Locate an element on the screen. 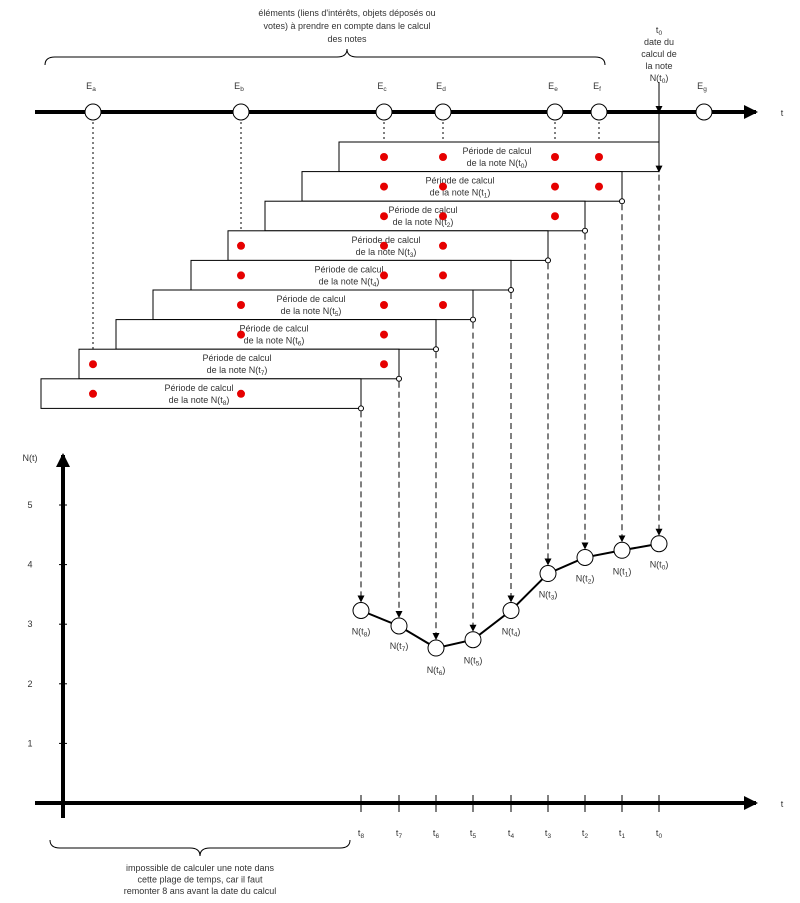 The width and height of the screenshot is (800, 903). period-label: Période de calcul is located at coordinates (496, 151).